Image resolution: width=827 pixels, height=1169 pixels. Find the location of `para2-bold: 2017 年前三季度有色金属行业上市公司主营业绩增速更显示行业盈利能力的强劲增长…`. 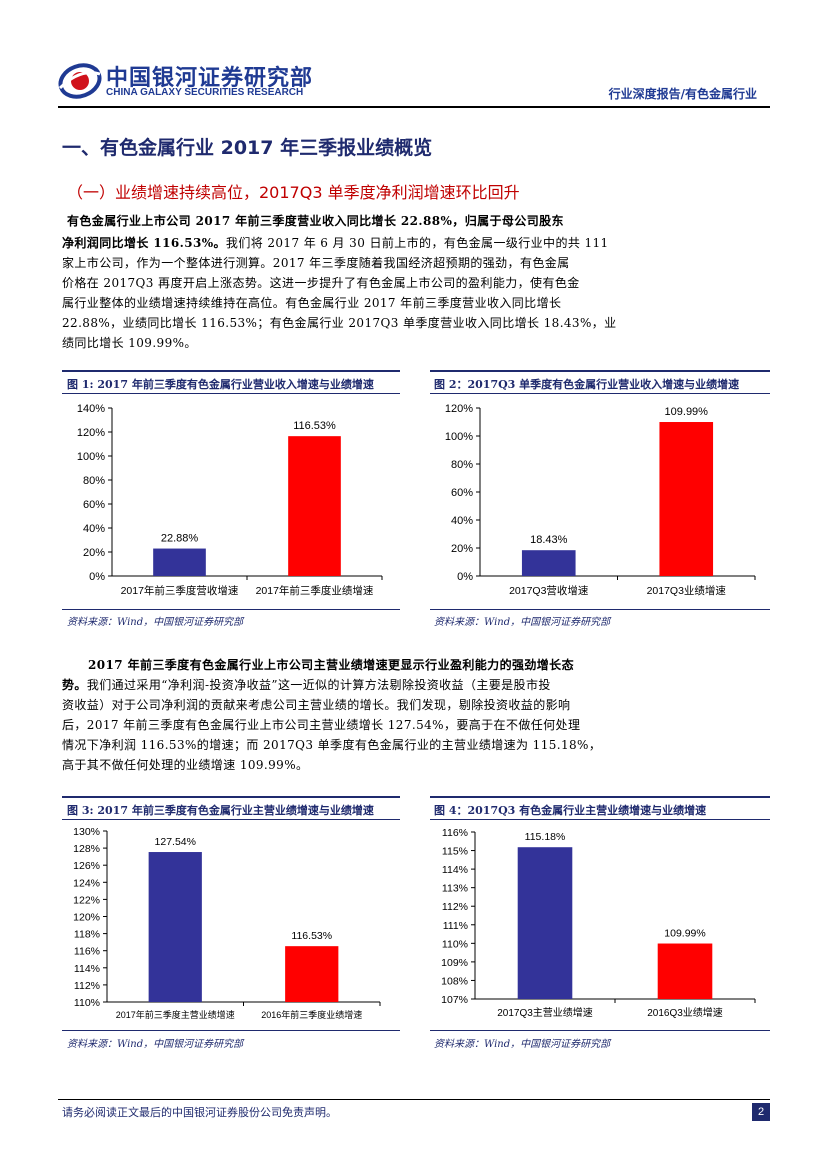

para2-bold: 2017 年前三季度有色金属行业上市公司主营业绩增速更显示行业盈利能力的强劲增长… is located at coordinates (331, 665).